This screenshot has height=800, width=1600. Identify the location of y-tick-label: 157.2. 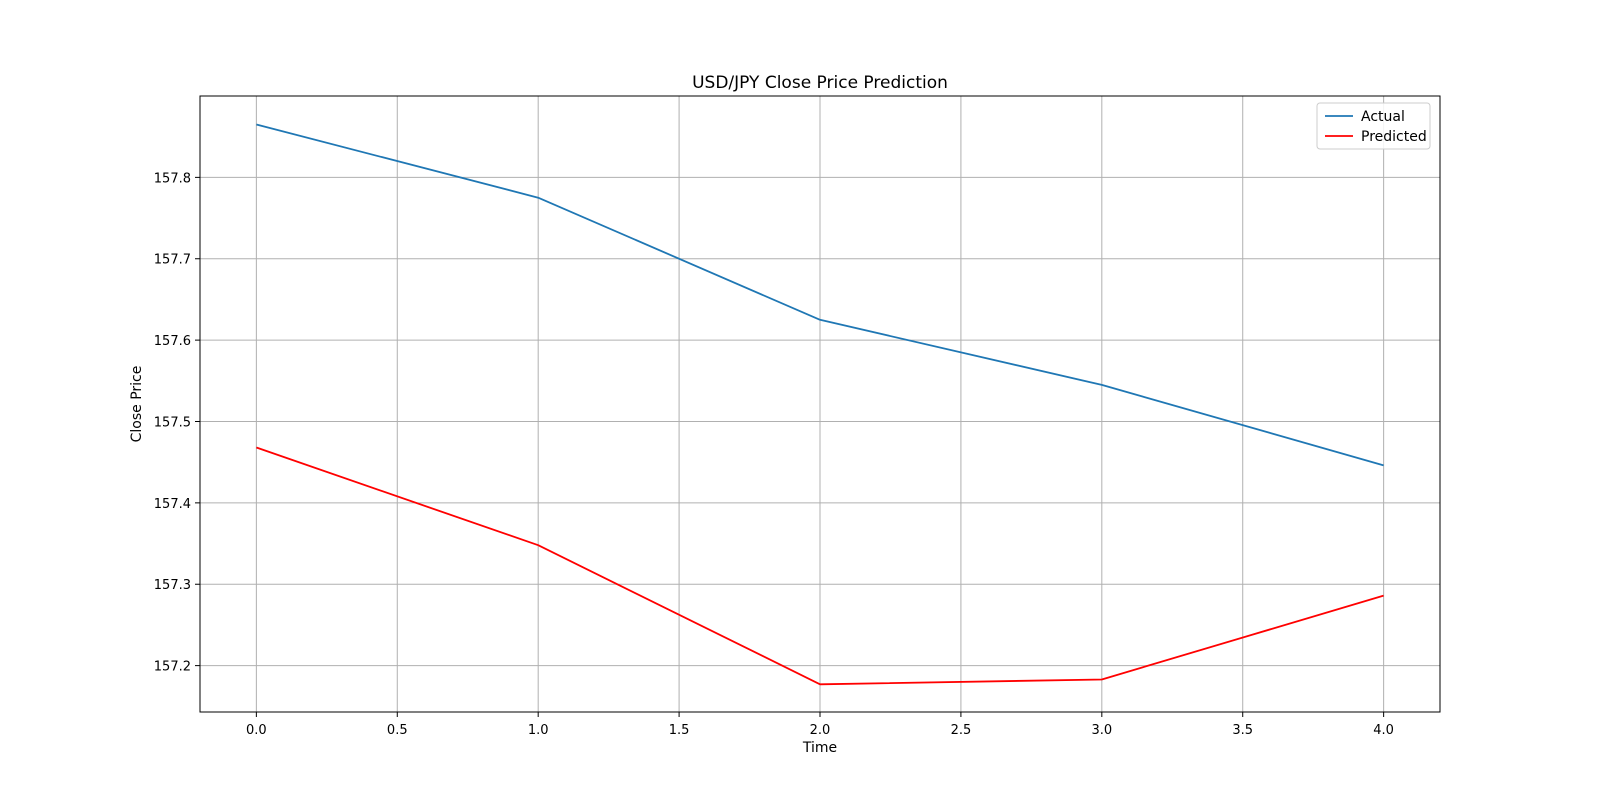
(172, 667).